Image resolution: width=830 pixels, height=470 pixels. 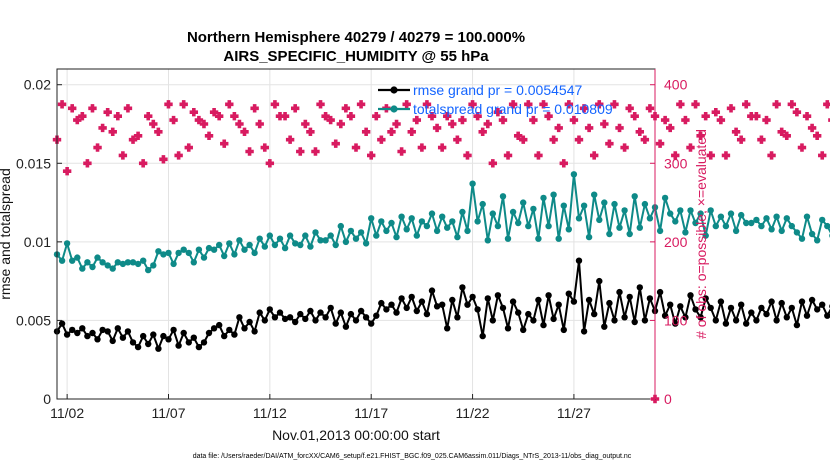 I want to click on x-axis-label: Nov.01,2013 00:00:00 start, so click(x=356, y=435).